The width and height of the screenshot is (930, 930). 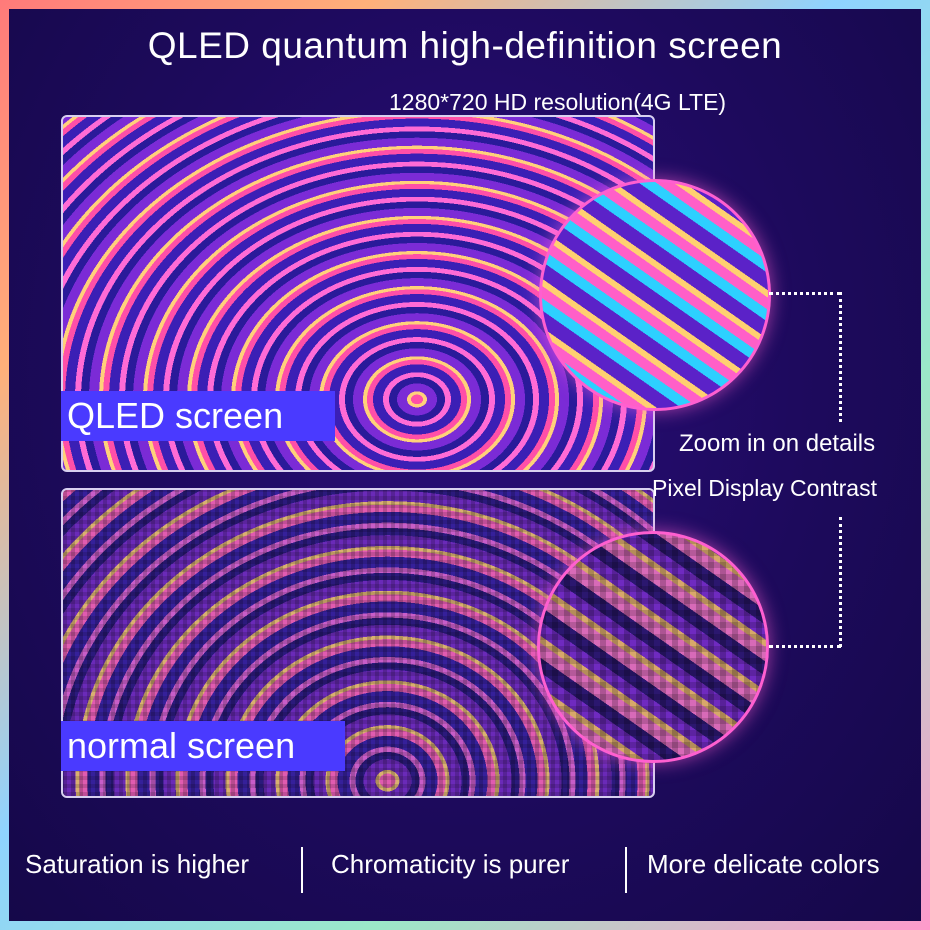 What do you see at coordinates (840, 357) in the screenshot?
I see `connector-top-v` at bounding box center [840, 357].